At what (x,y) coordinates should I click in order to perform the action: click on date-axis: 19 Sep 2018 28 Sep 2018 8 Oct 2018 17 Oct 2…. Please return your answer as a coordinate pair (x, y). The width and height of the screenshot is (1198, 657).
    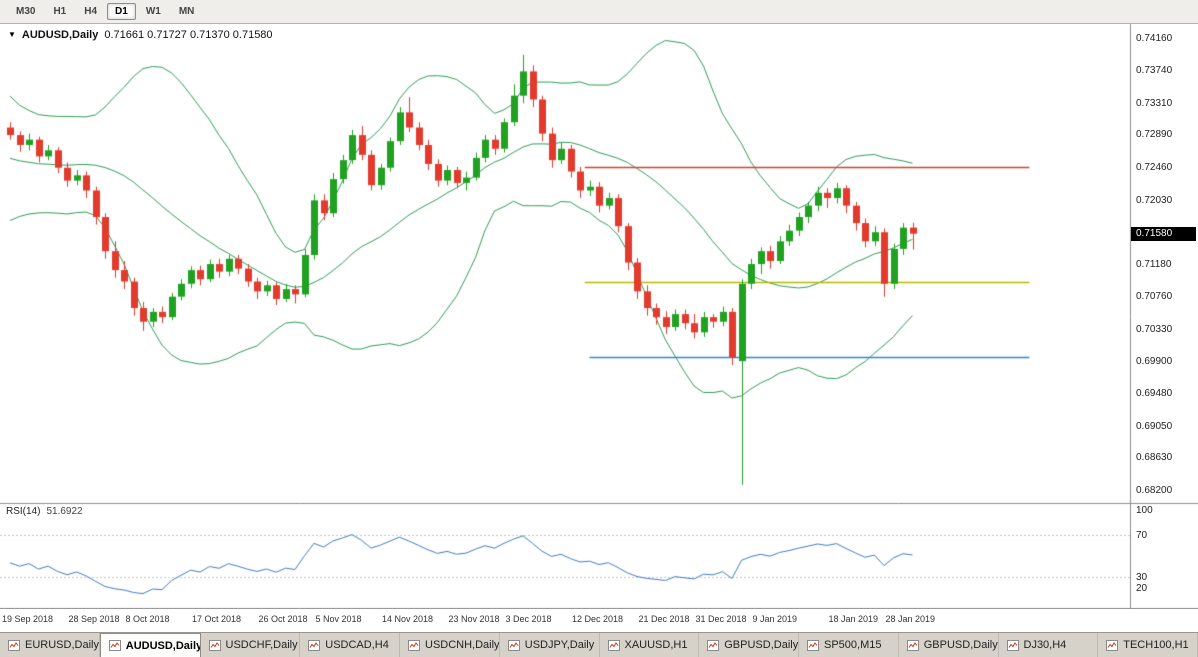
    Looking at the image, I should click on (599, 620).